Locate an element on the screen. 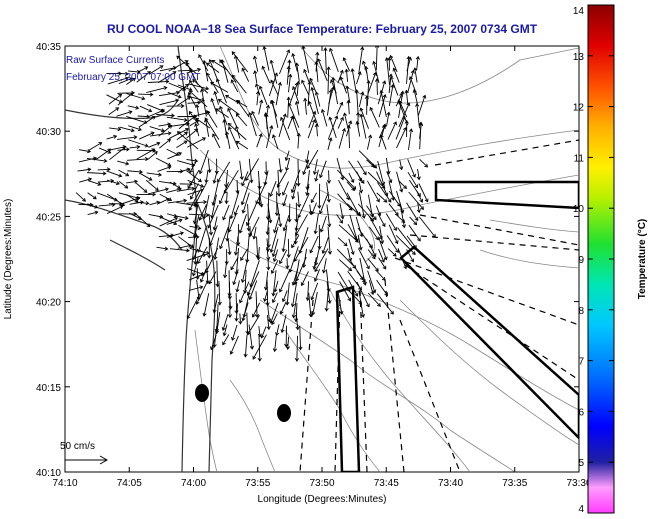 The width and height of the screenshot is (651, 519). overlay-time: February 25, 2007 07:00 GMT is located at coordinates (133, 77).